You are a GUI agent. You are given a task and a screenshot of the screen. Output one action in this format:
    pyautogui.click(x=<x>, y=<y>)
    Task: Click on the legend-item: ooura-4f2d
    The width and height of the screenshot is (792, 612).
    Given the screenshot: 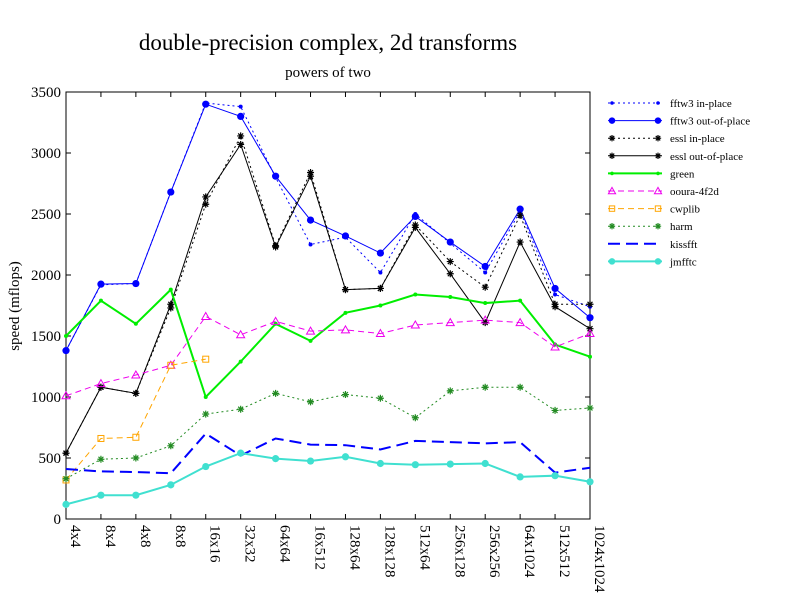 What is the action you would take?
    pyautogui.click(x=663, y=192)
    